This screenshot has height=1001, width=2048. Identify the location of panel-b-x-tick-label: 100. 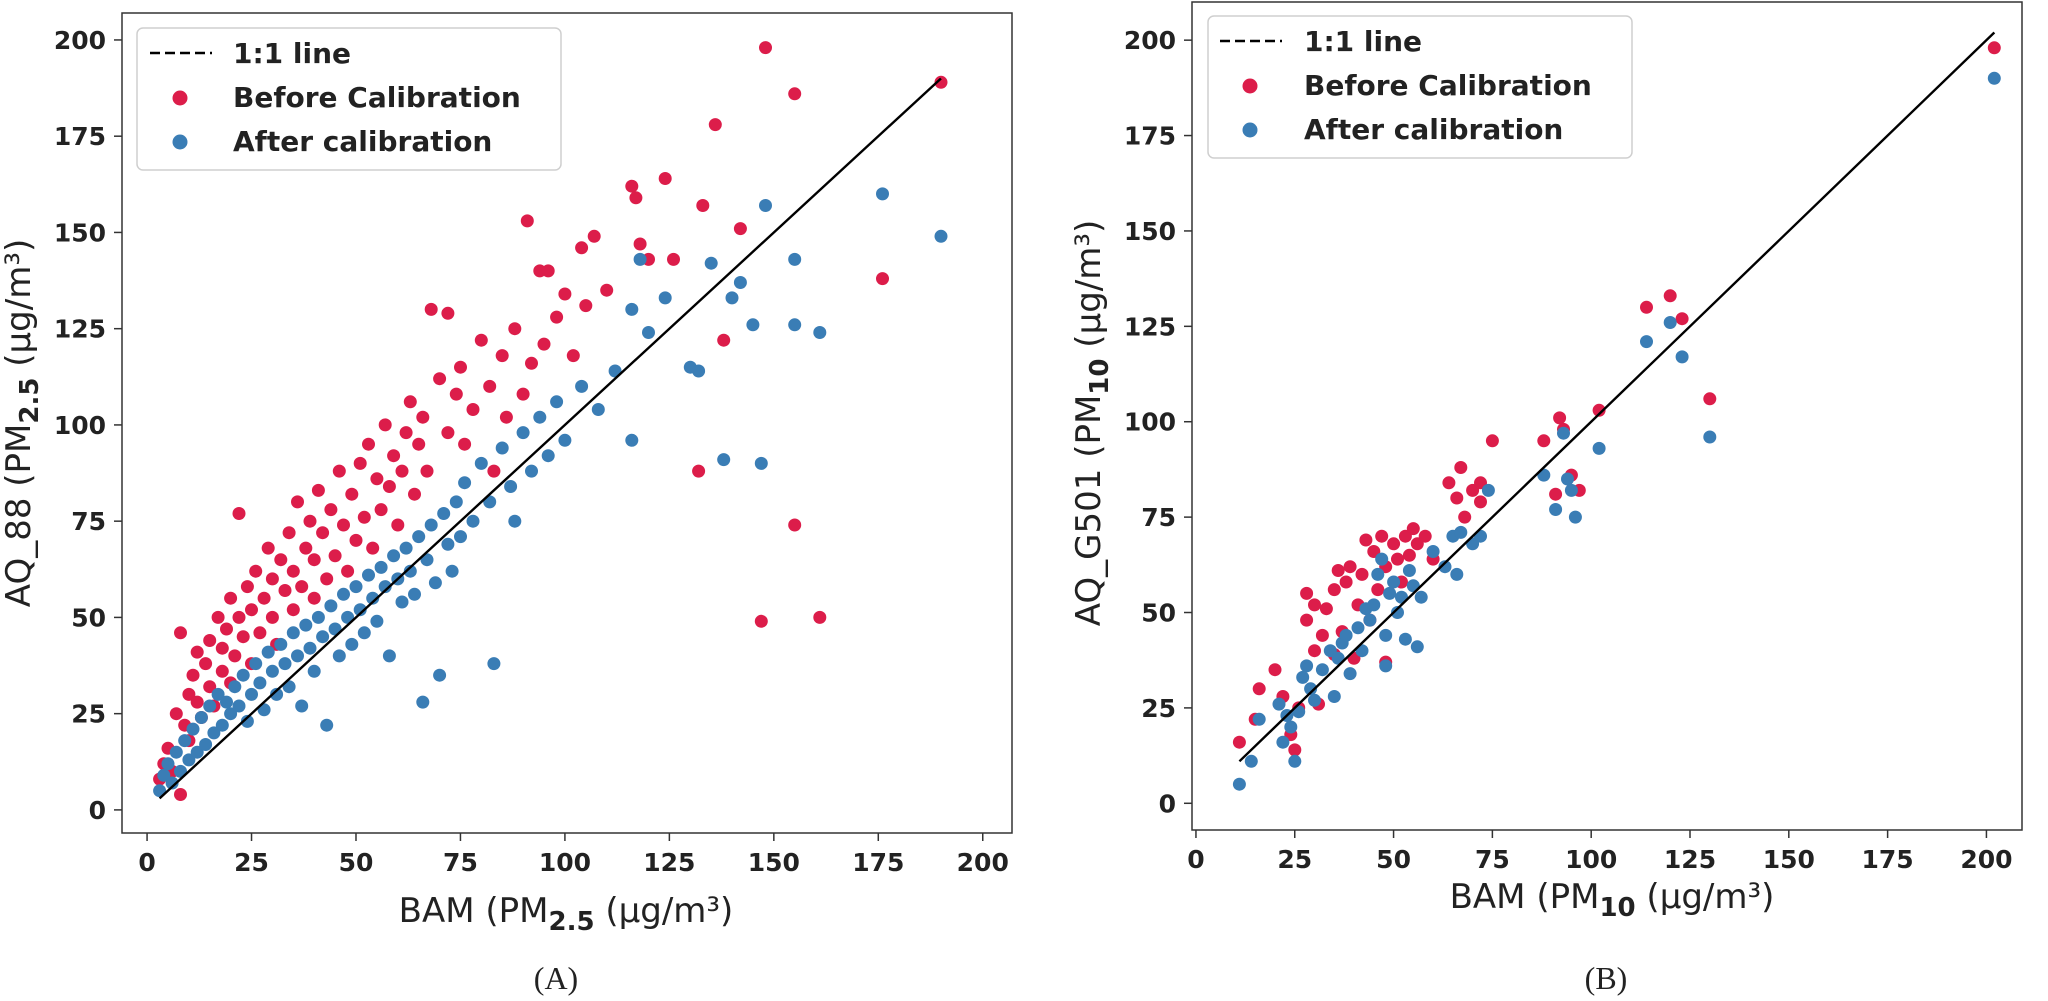
(1591, 859).